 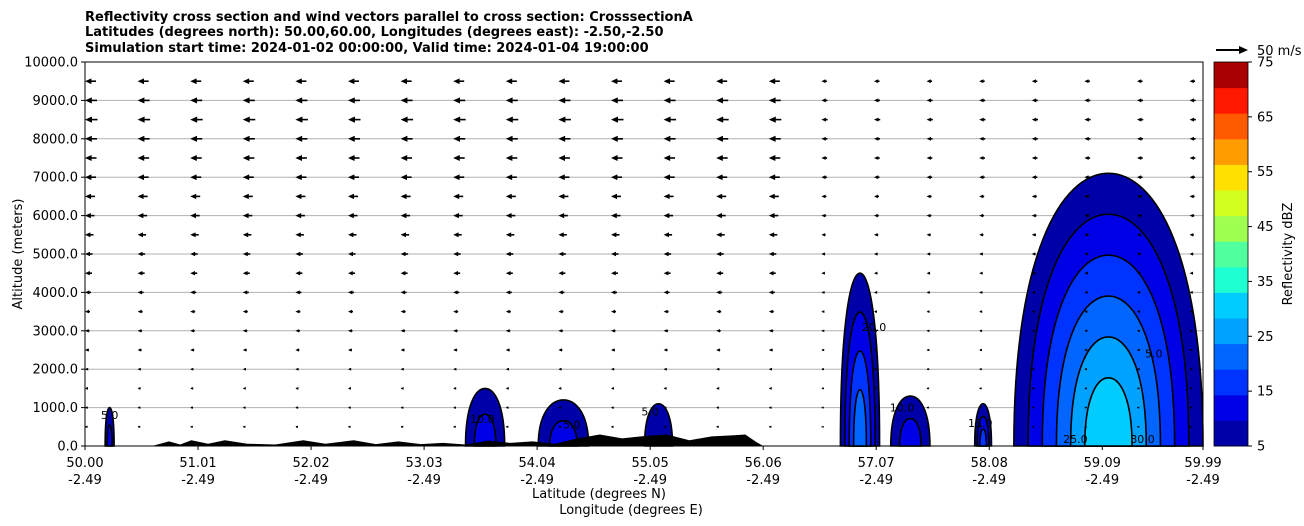 I want to click on y-tick-label: 0.0, so click(x=67, y=447).